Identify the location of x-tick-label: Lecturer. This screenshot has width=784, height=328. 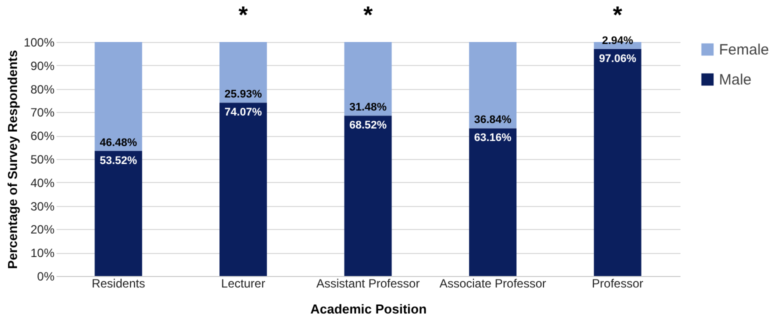
(243, 283).